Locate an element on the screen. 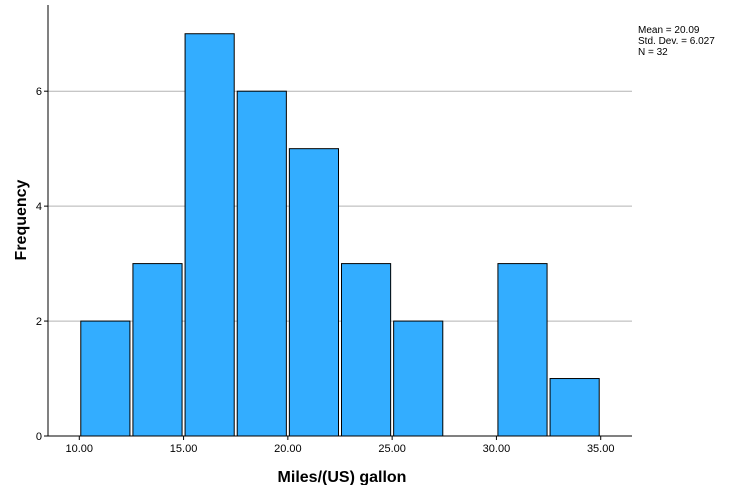  x-tick-label-35: 35.00 is located at coordinates (601, 449).